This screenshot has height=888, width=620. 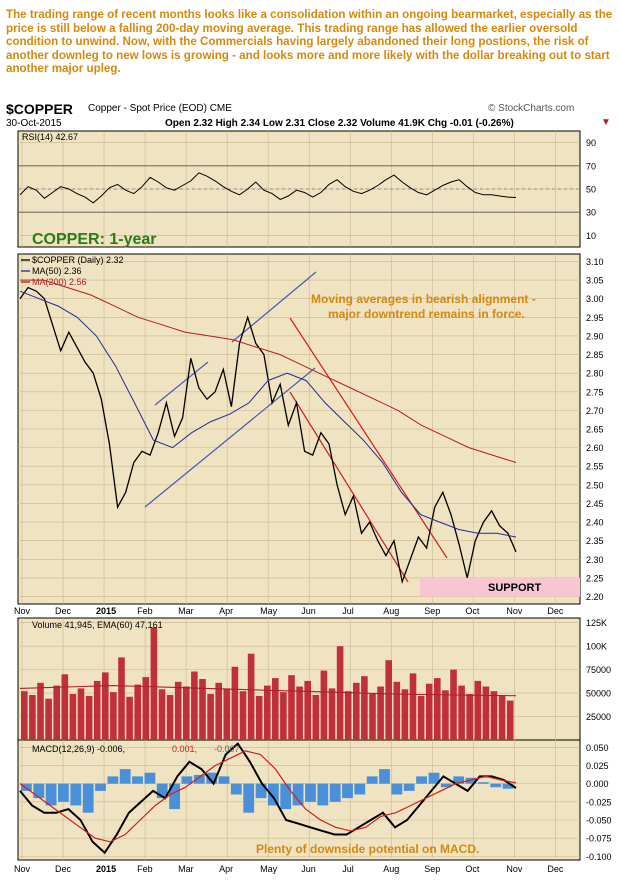 I want to click on y-tick-label: 2.50, so click(x=595, y=485).